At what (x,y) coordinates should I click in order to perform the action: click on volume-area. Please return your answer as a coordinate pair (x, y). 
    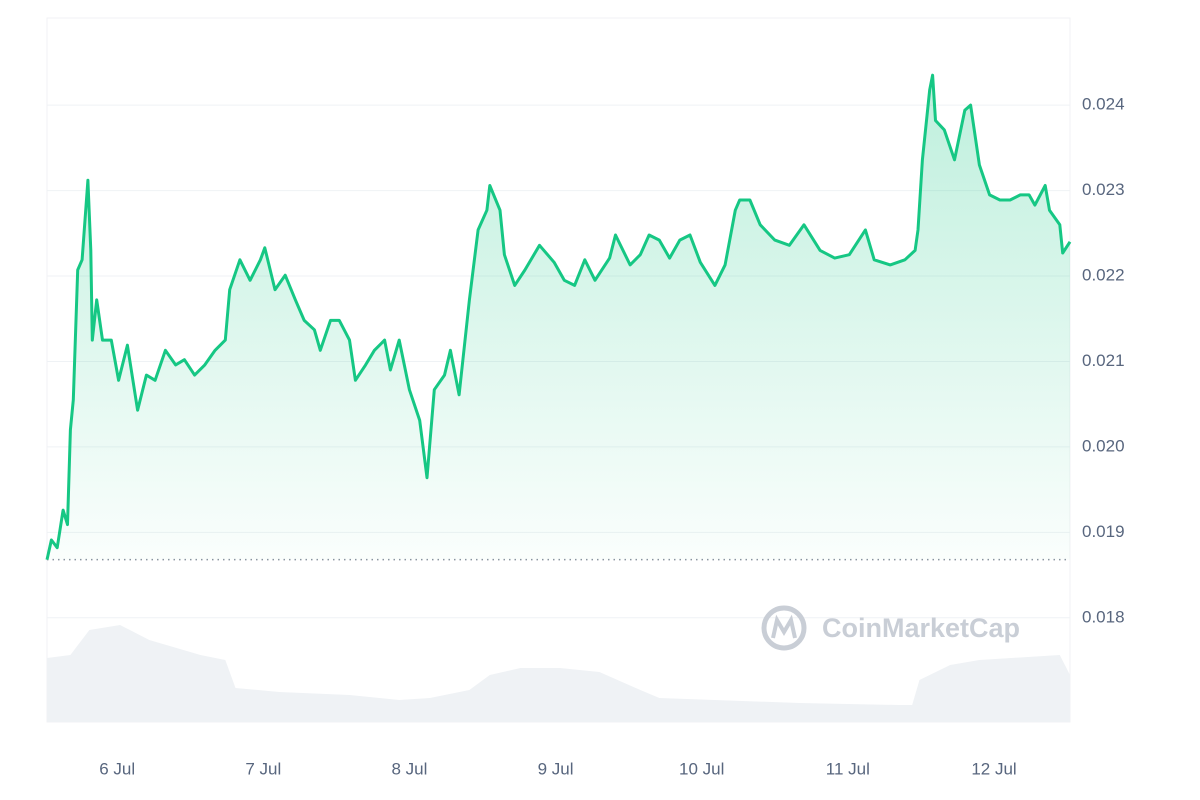
    Looking at the image, I should click on (558, 673).